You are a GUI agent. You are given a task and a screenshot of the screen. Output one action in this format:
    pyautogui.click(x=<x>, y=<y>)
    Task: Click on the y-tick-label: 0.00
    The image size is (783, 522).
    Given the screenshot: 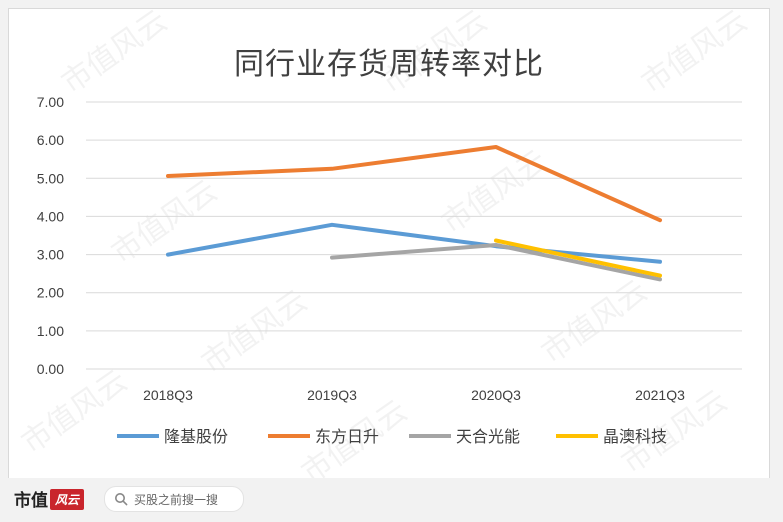 What is the action you would take?
    pyautogui.click(x=50, y=369)
    